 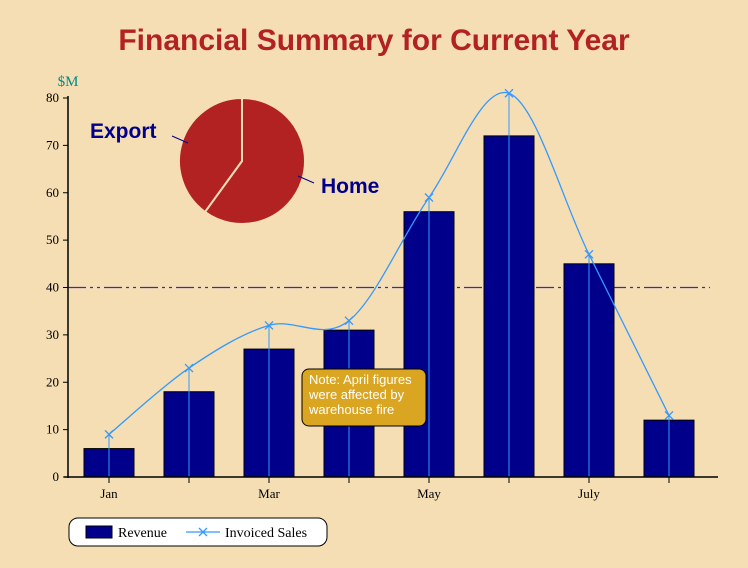 What do you see at coordinates (374, 40) in the screenshot?
I see `chart-title: Financial Summary for Current Year` at bounding box center [374, 40].